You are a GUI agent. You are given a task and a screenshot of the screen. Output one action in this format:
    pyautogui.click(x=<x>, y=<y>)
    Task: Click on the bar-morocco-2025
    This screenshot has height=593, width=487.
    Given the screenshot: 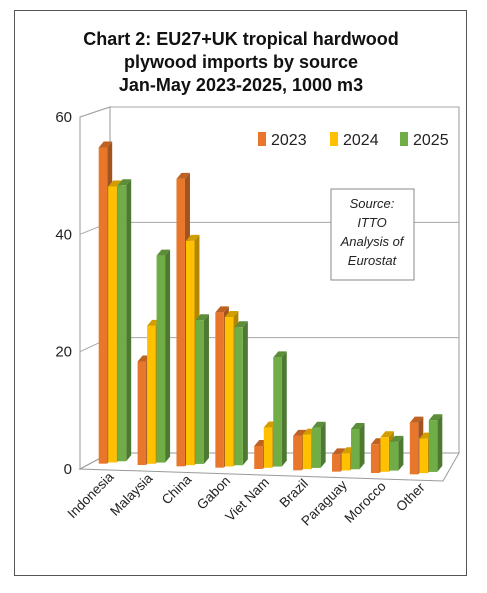 What is the action you would take?
    pyautogui.click(x=396, y=453)
    